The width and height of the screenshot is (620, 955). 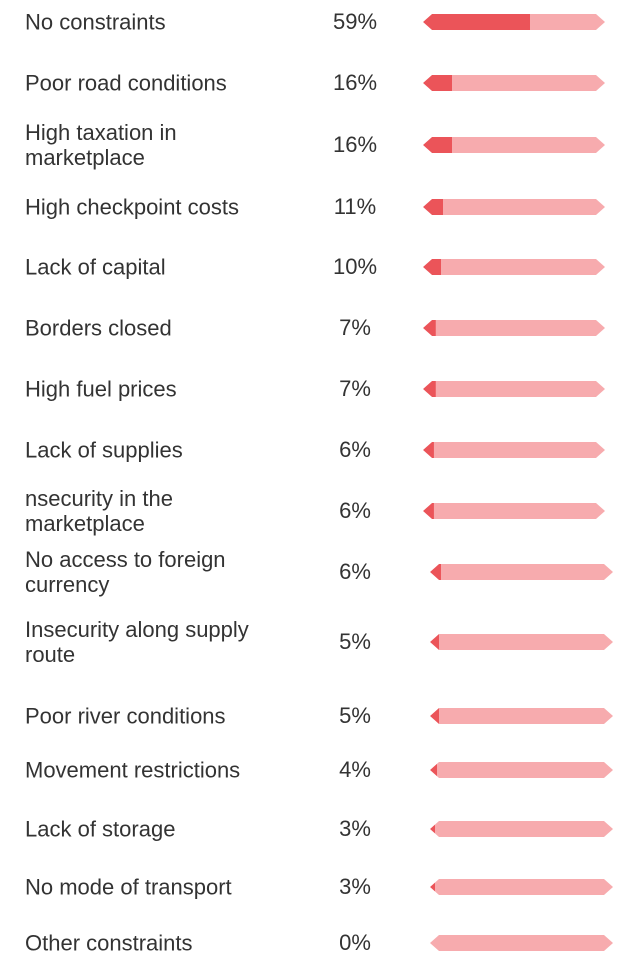 What do you see at coordinates (125, 716) in the screenshot?
I see `category-label: Poor river conditions` at bounding box center [125, 716].